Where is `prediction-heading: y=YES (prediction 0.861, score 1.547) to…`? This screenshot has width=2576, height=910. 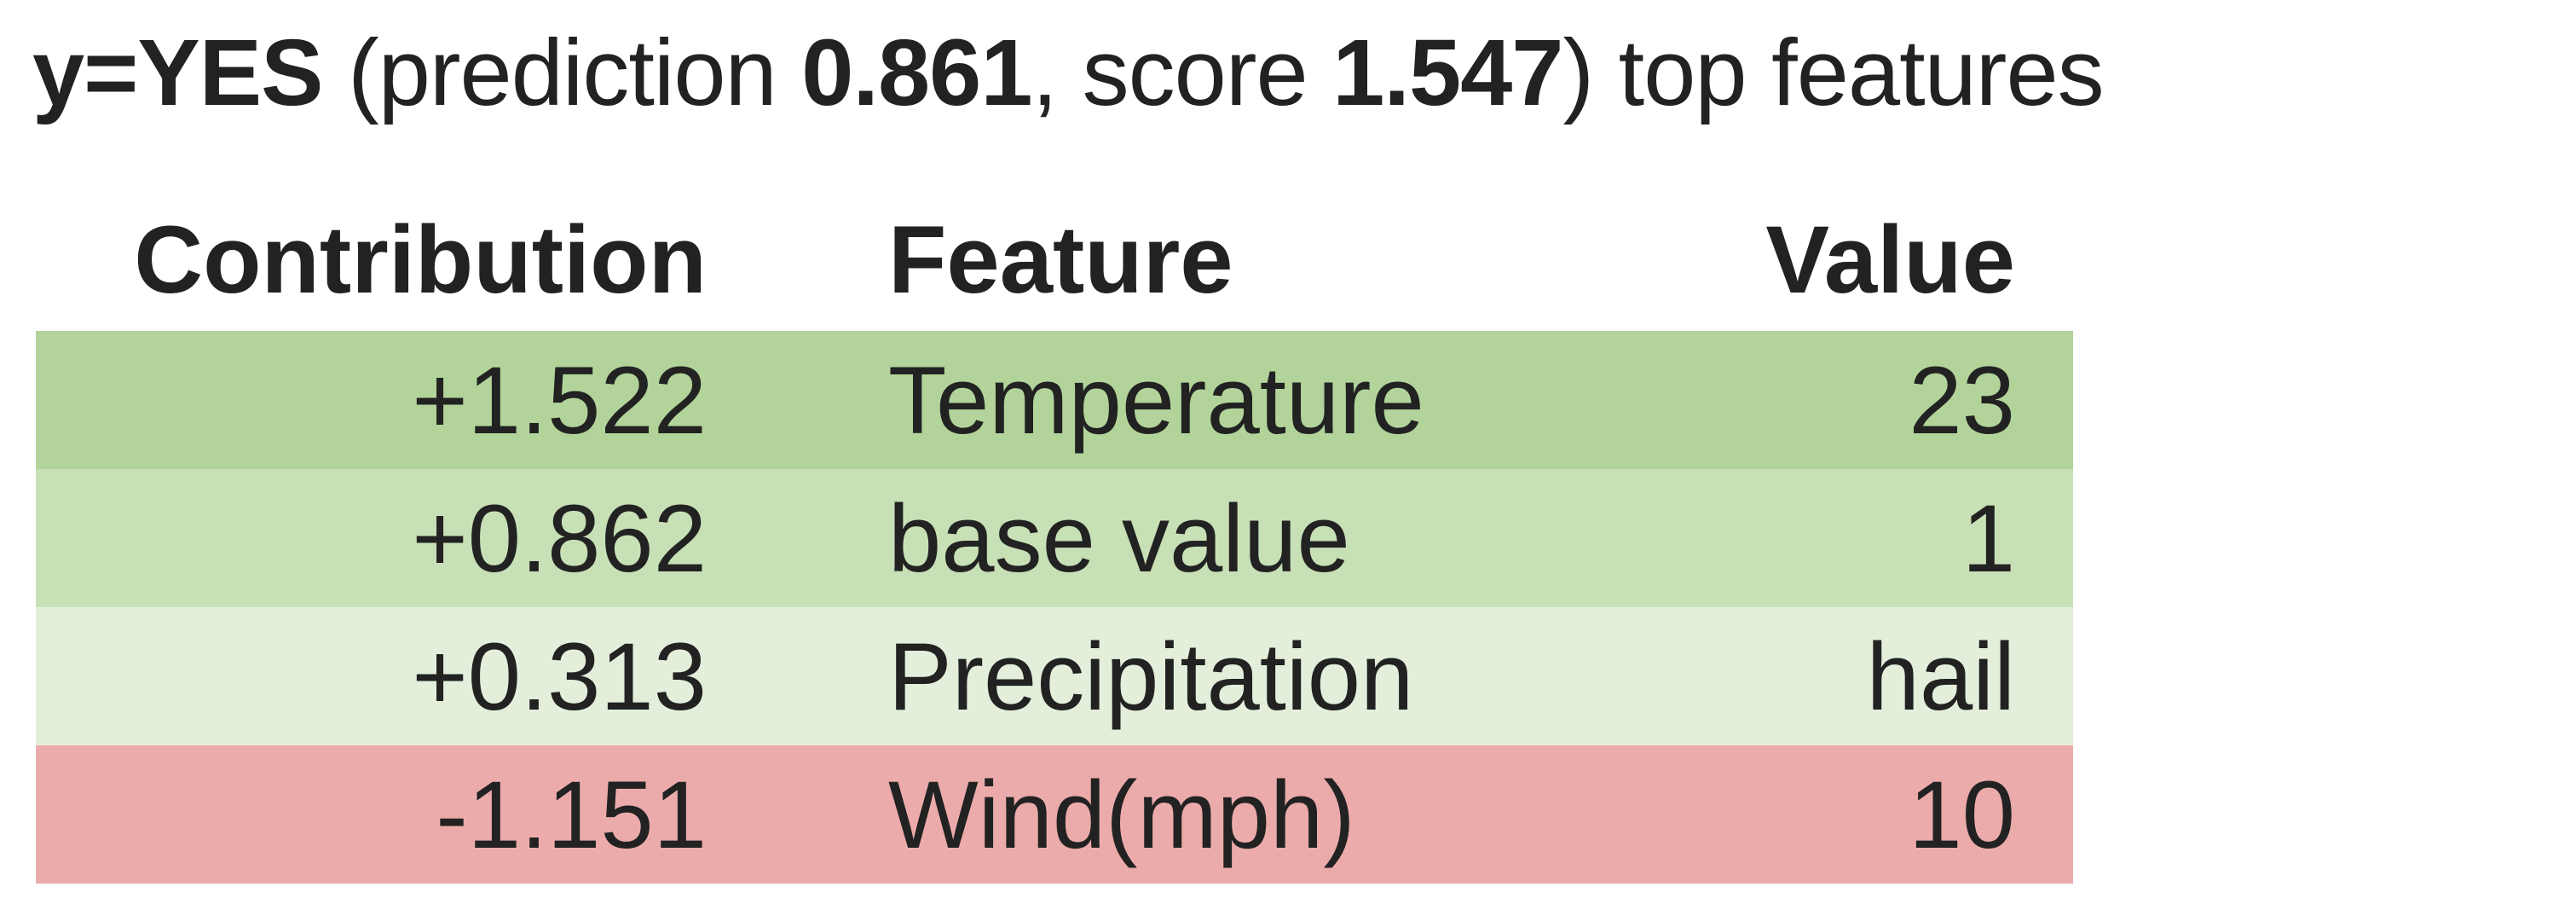 prediction-heading: y=YES (prediction 0.861, score 1.547) to… is located at coordinates (1068, 73).